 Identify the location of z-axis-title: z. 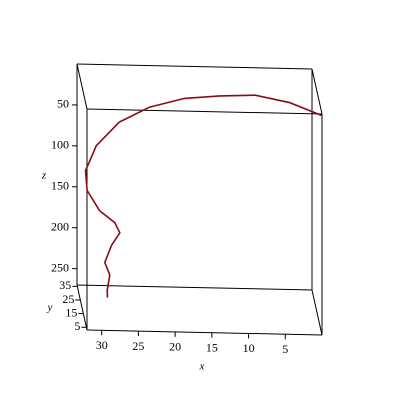
(44, 176).